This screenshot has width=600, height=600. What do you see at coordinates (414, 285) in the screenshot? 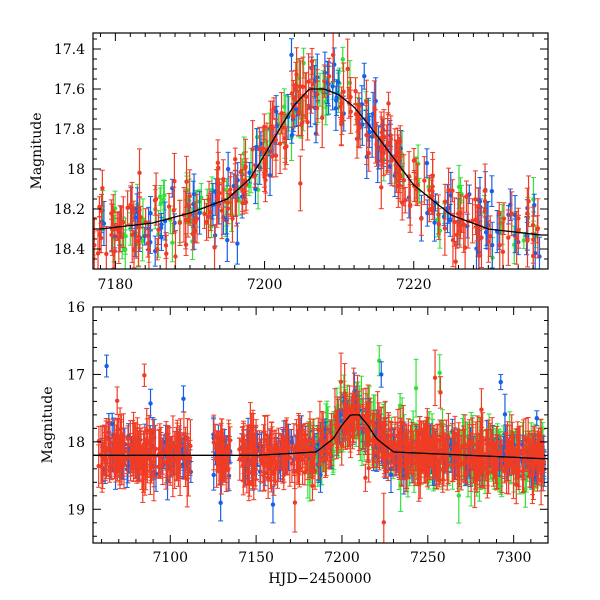
I see `x-tick-label: 7220` at bounding box center [414, 285].